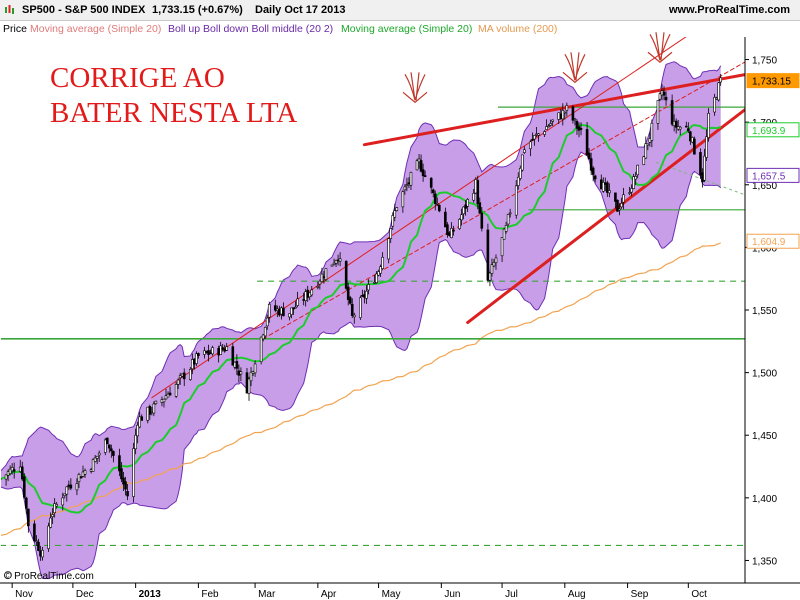 This screenshot has height=600, width=800. I want to click on y-tick-label: 1,400, so click(764, 499).